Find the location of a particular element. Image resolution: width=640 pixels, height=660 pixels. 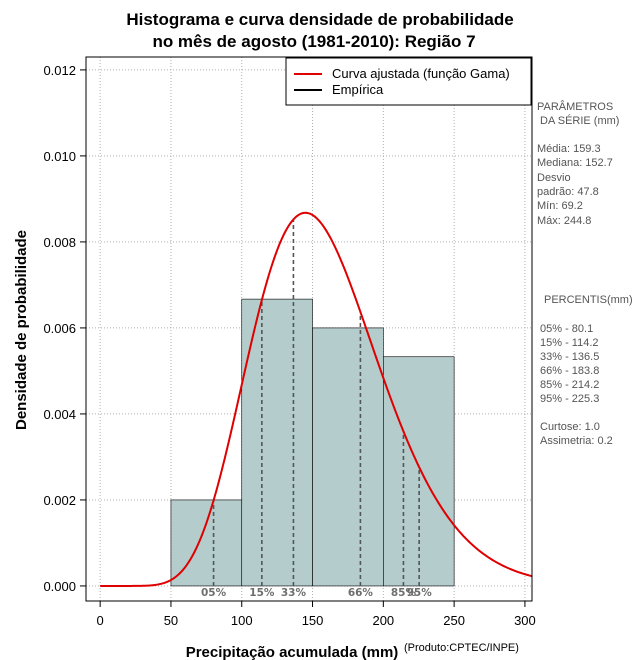

stat-skewness: Assimetria: 0.2 is located at coordinates (576, 441).